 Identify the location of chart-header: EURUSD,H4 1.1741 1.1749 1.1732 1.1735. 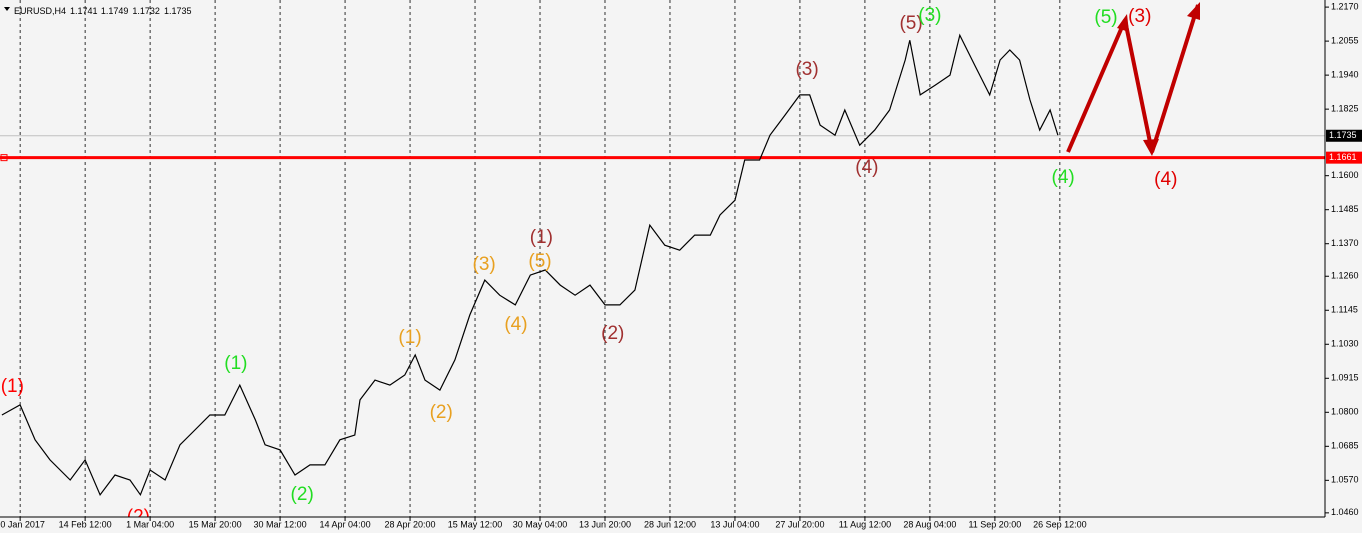
(102, 11).